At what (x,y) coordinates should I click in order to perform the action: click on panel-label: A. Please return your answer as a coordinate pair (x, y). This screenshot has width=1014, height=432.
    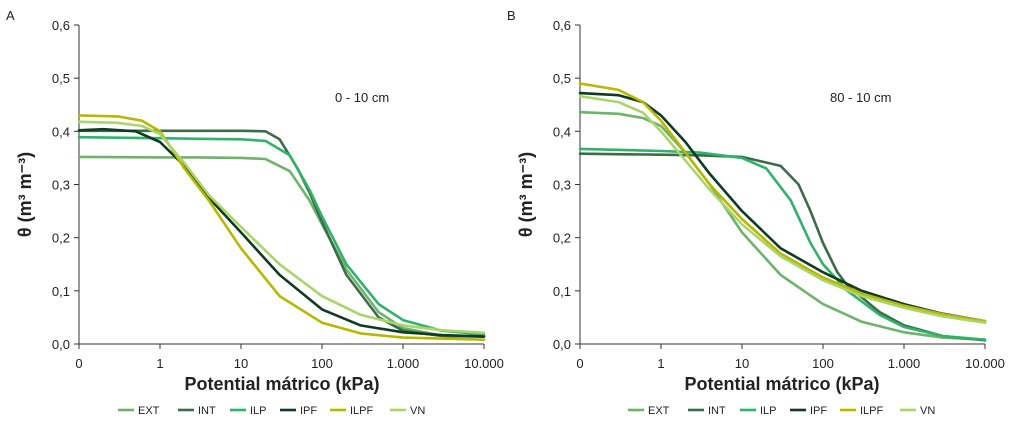
    Looking at the image, I should click on (10, 15).